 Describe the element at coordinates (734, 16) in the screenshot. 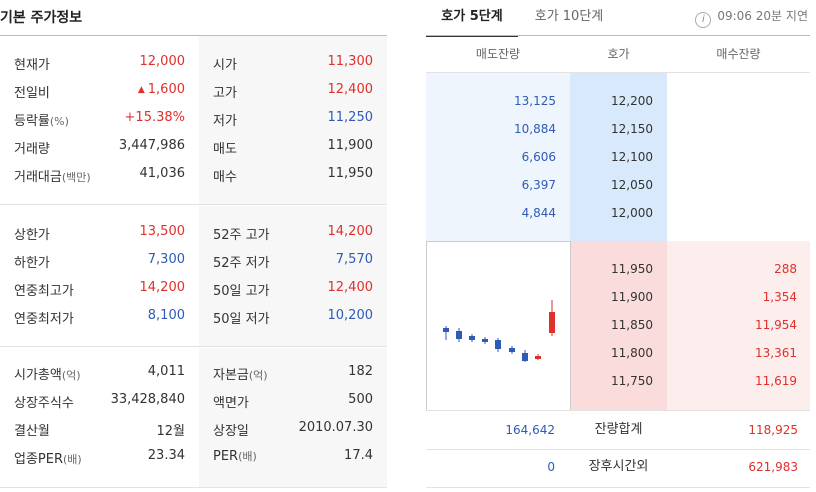

I see `delay-time: 09:06` at that location.